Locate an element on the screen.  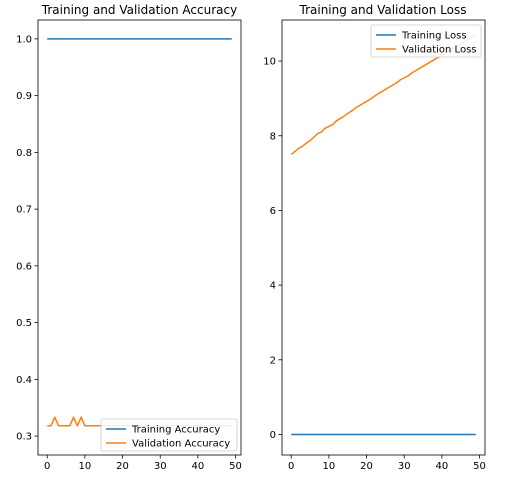
loss-legend-label: Validation Loss is located at coordinates (439, 50).